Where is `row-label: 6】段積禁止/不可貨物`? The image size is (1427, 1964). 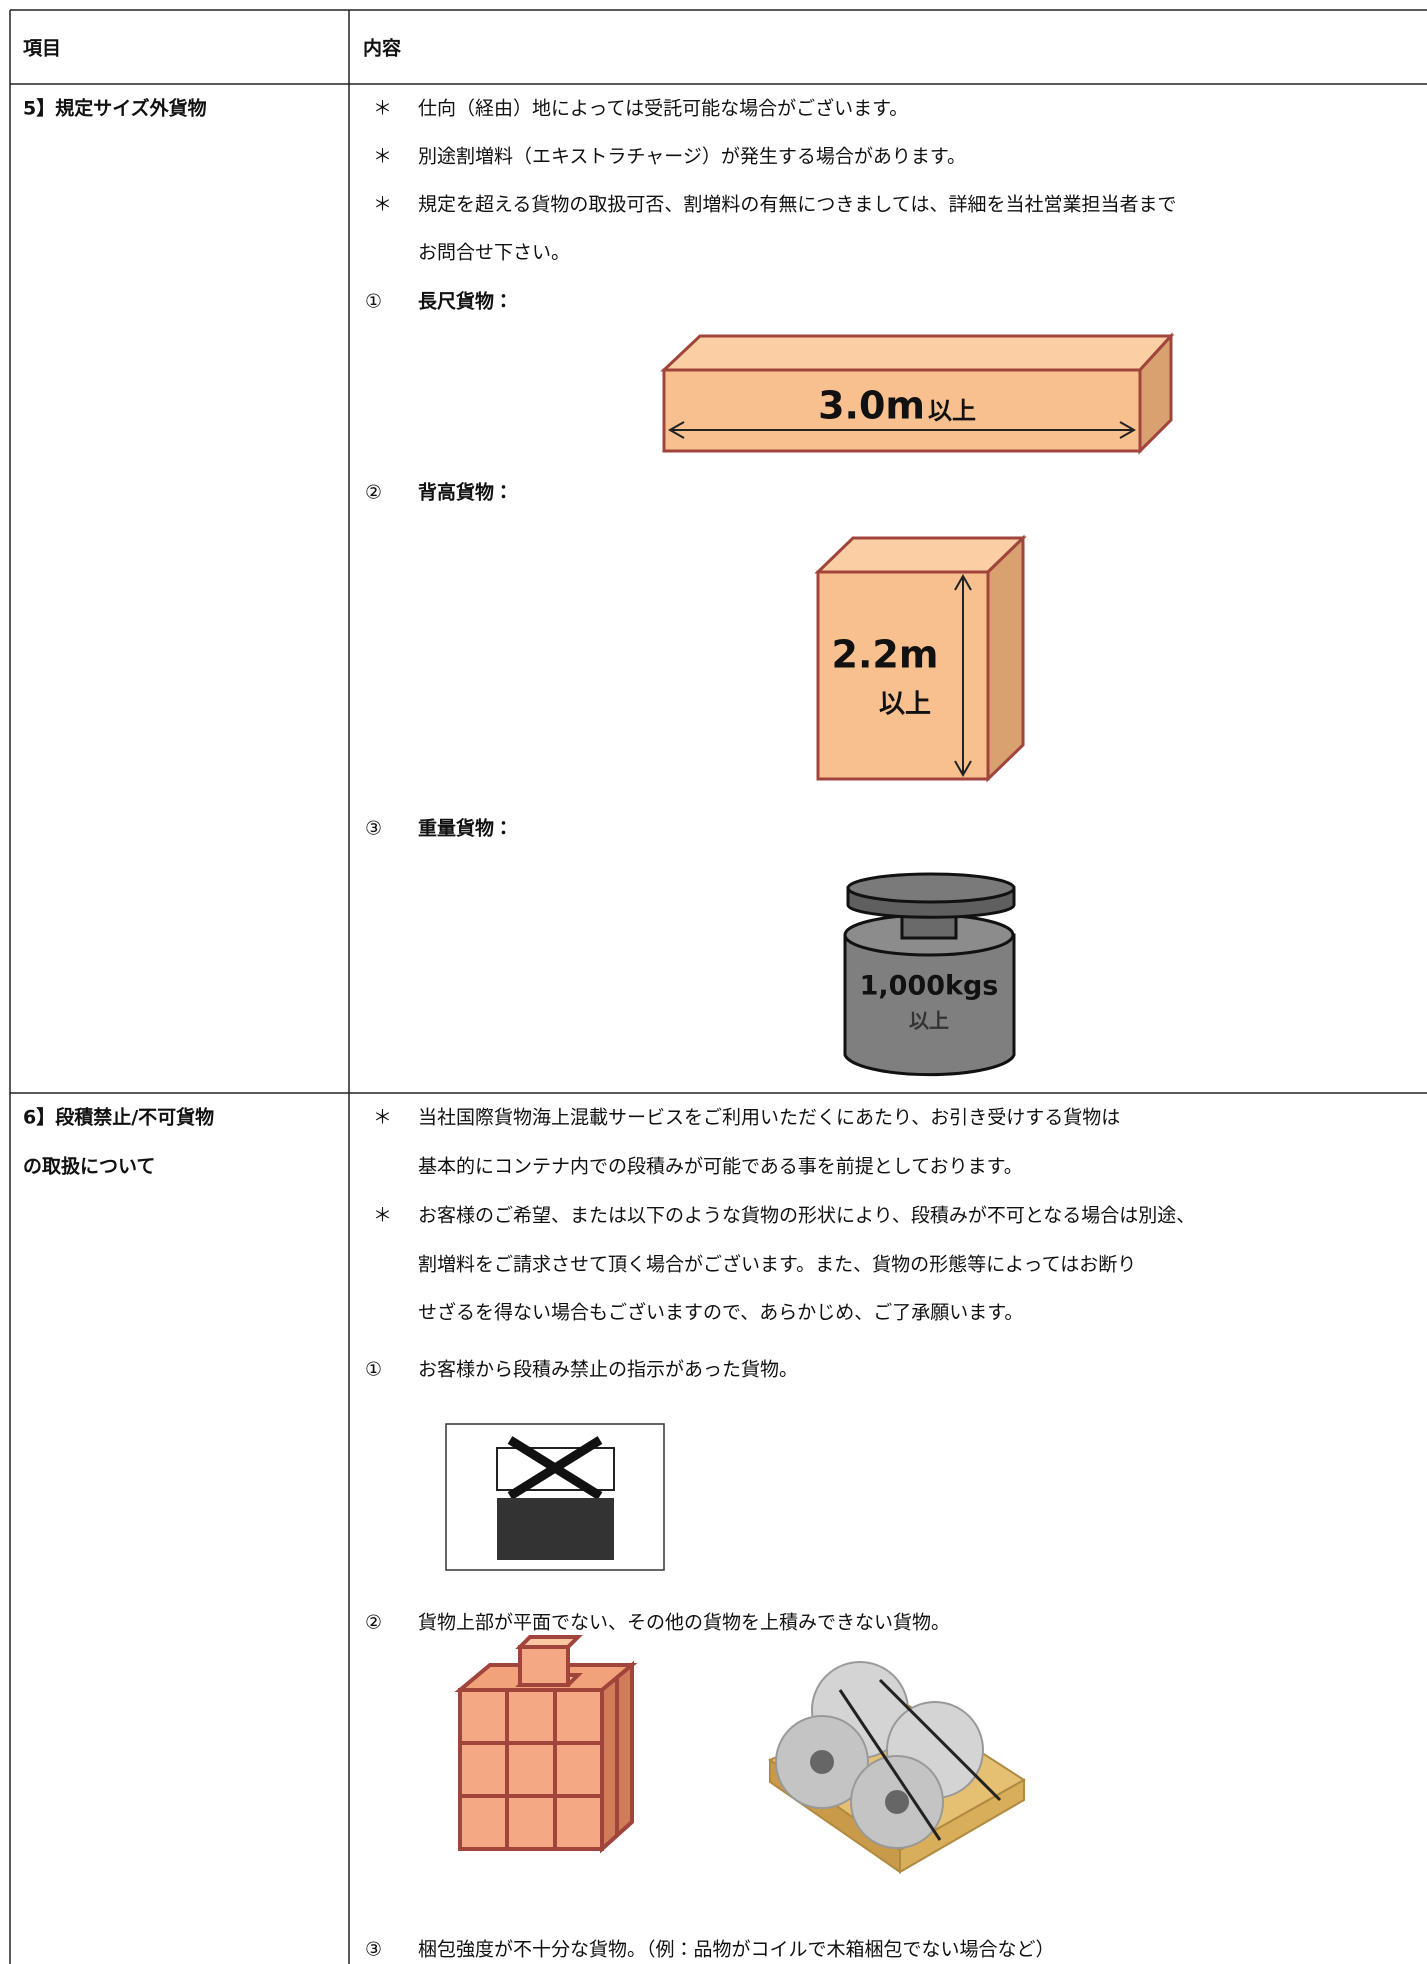
row-label: 6】段積禁止/不可貨物 is located at coordinates (118, 1117).